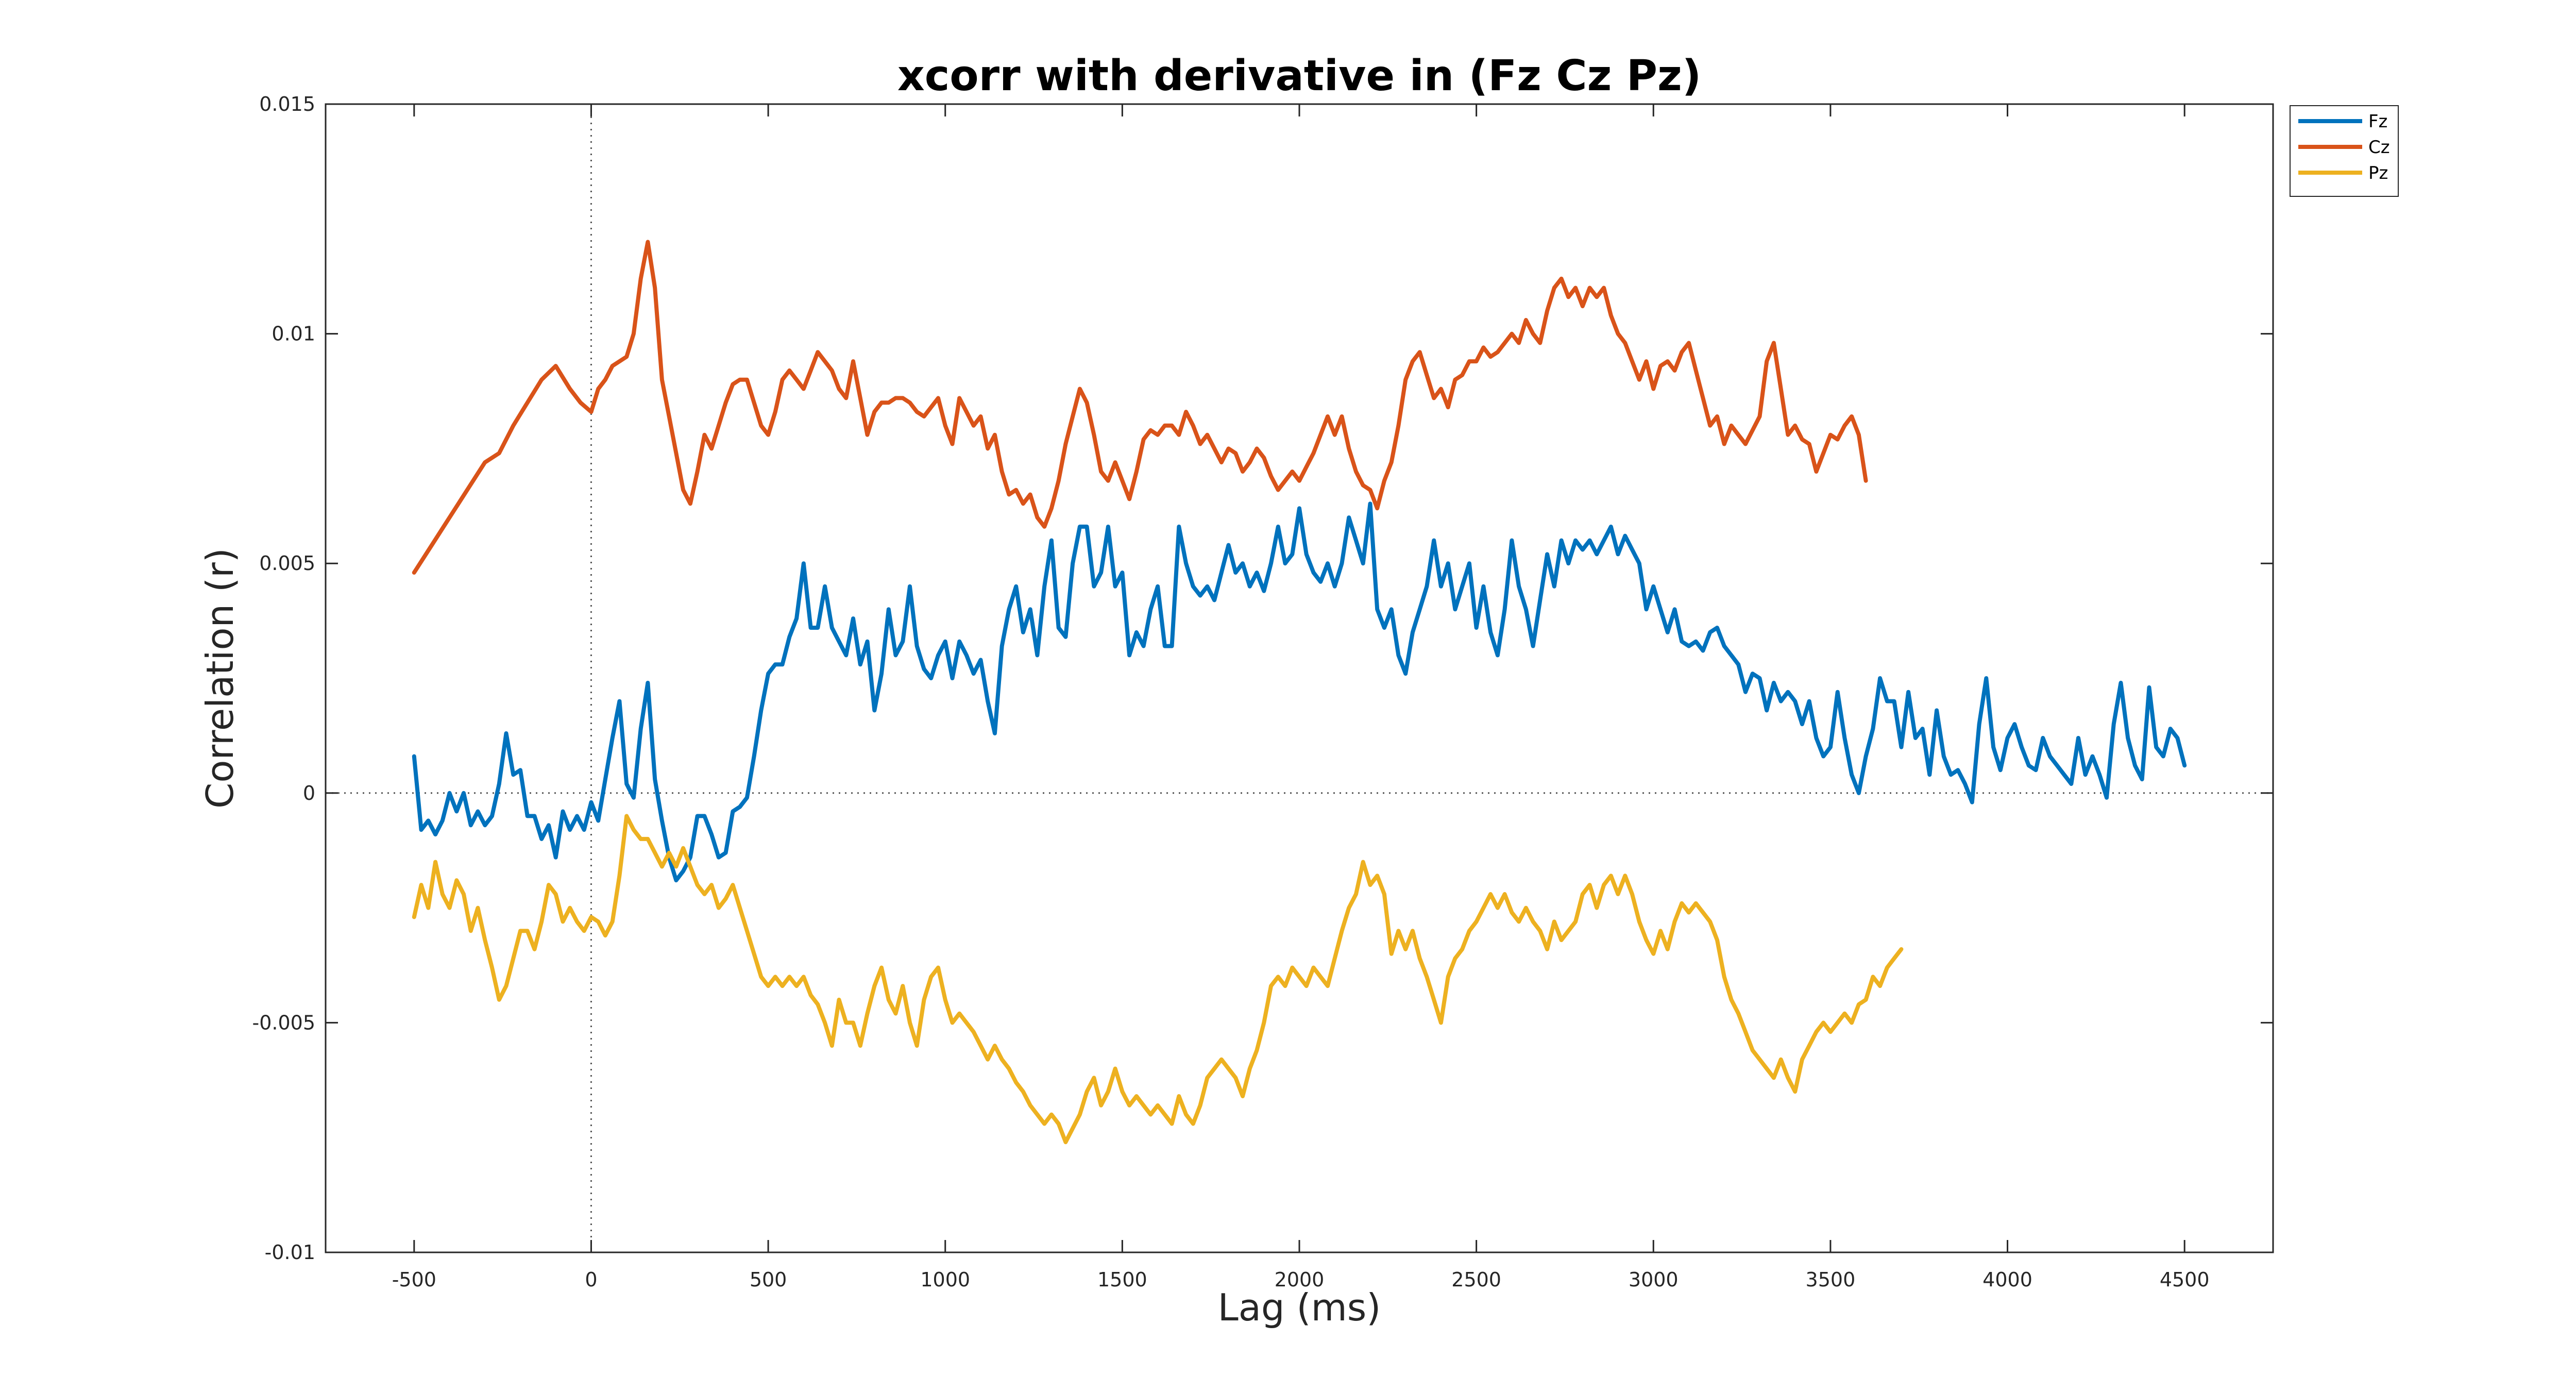 This screenshot has height=1391, width=2576. What do you see at coordinates (1122, 1279) in the screenshot?
I see `x-tick-label: 1500` at bounding box center [1122, 1279].